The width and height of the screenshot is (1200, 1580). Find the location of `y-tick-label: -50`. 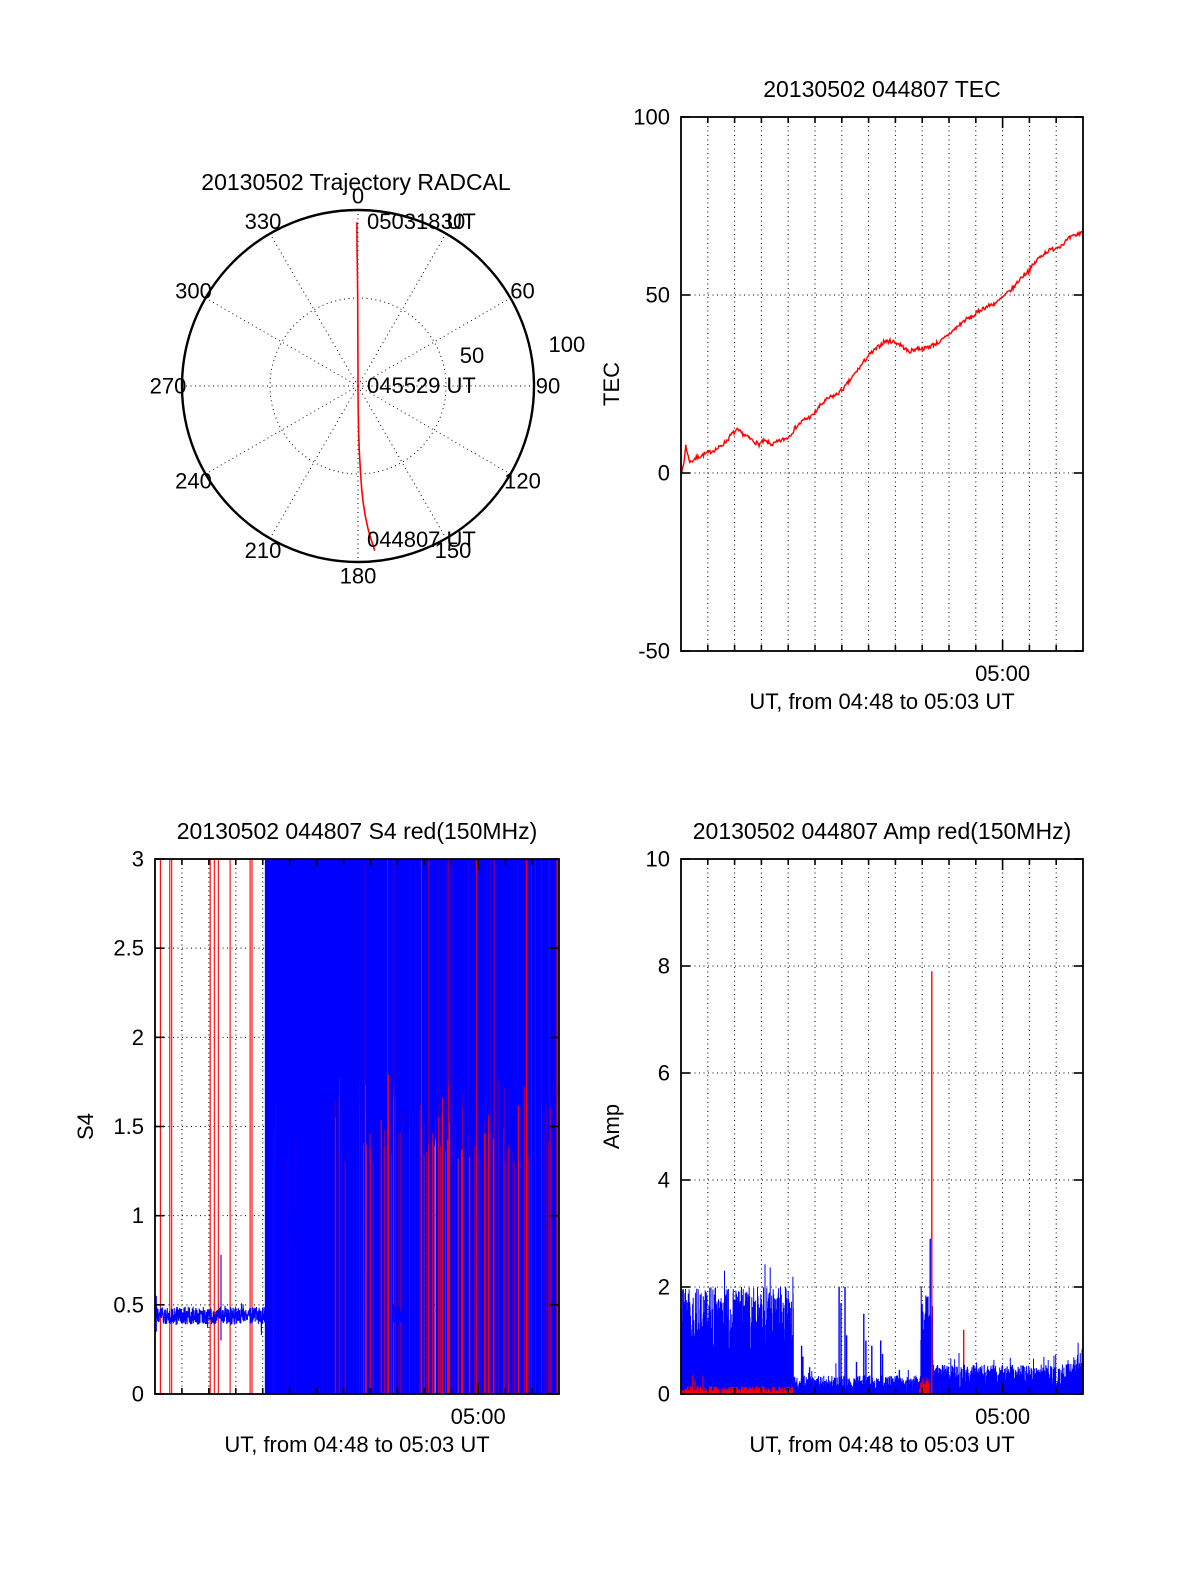

y-tick-label: -50 is located at coordinates (654, 651).